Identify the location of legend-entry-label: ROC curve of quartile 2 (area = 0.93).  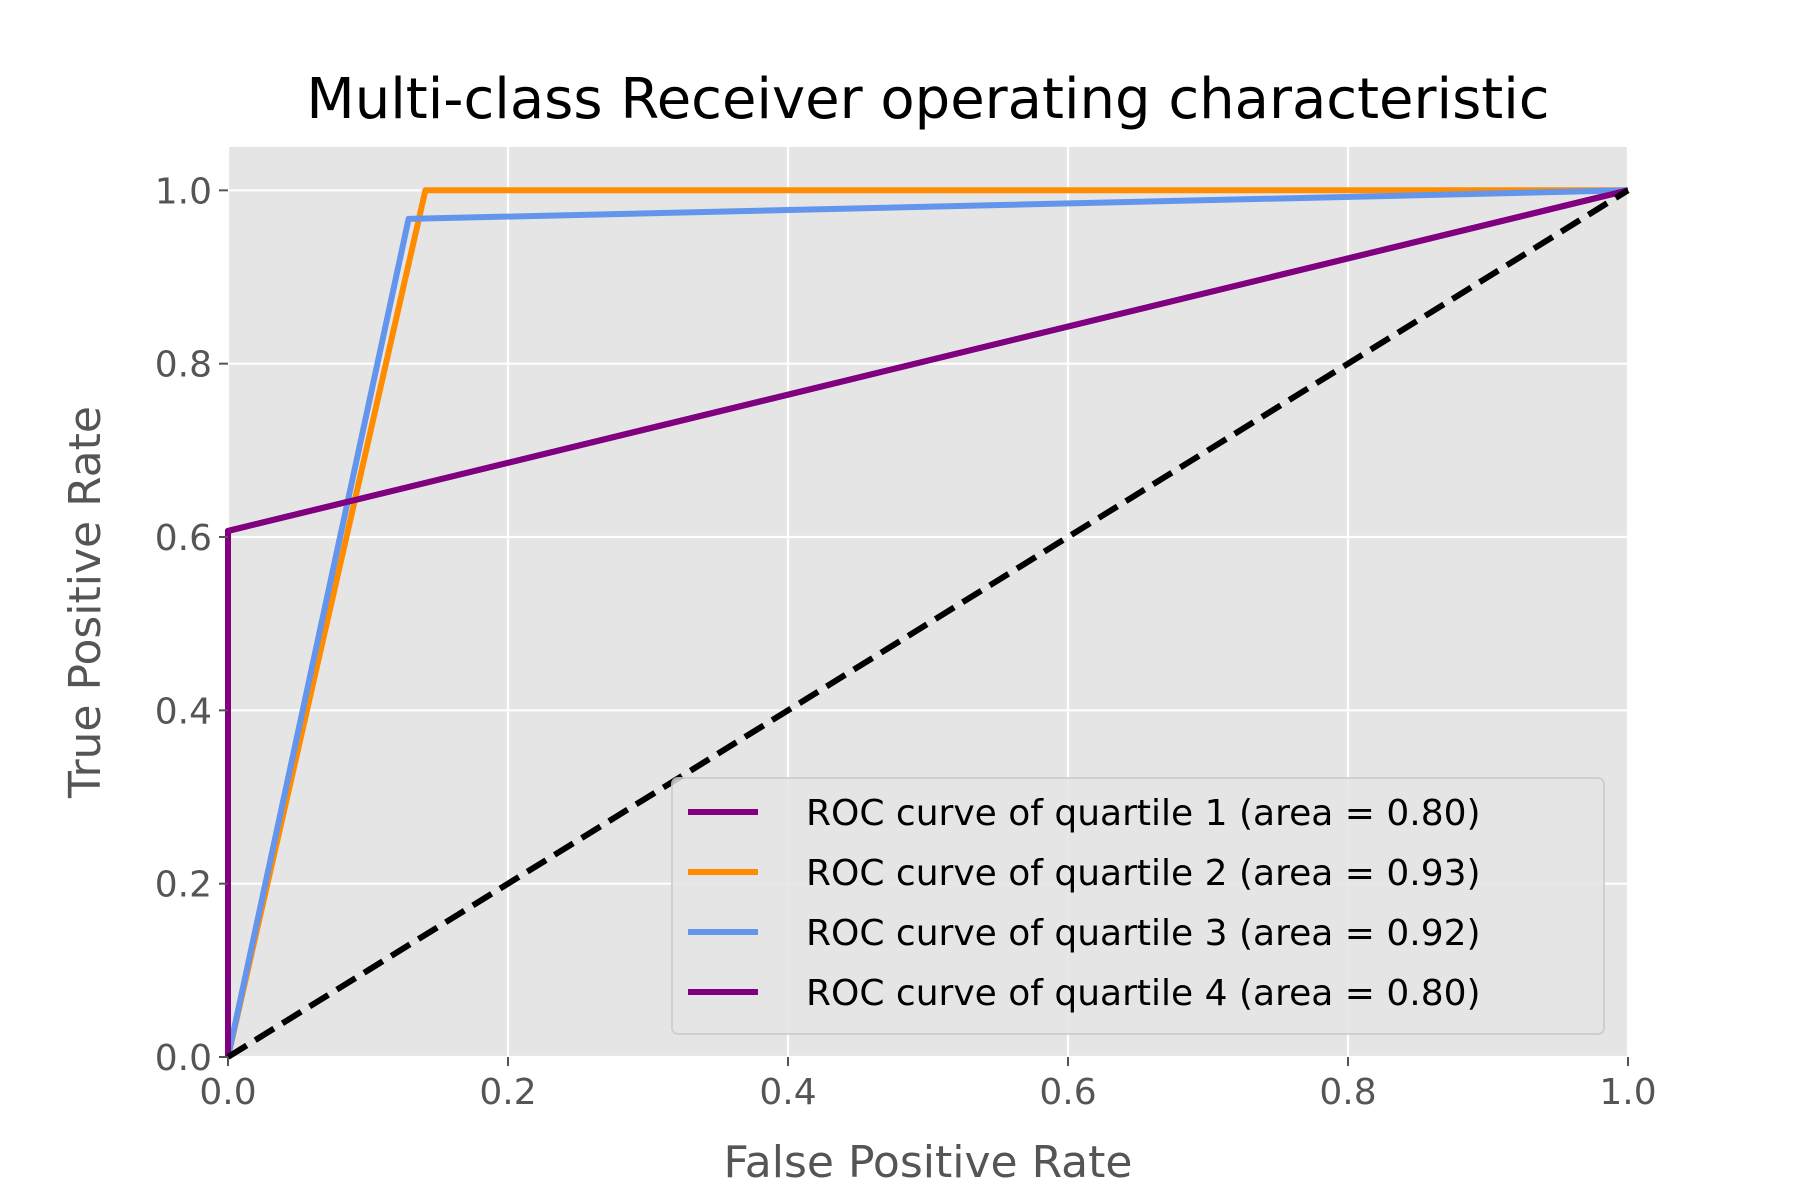
(1143, 873).